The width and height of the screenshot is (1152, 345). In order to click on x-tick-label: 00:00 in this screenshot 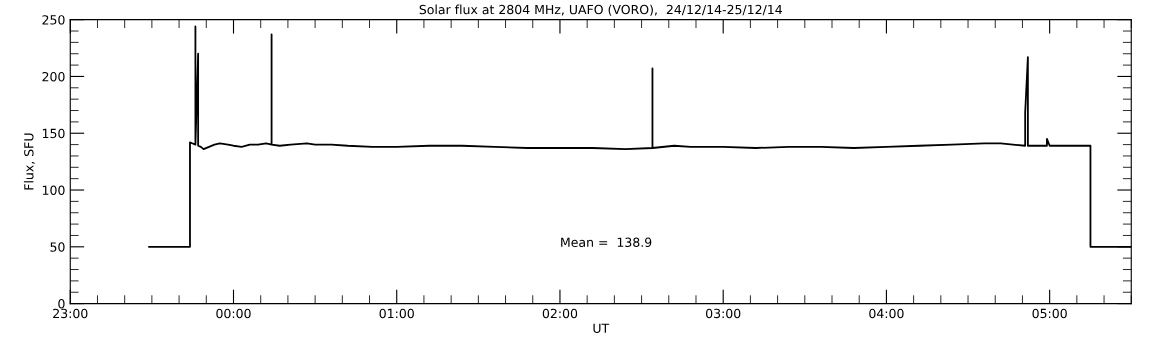, I will do `click(233, 313)`.